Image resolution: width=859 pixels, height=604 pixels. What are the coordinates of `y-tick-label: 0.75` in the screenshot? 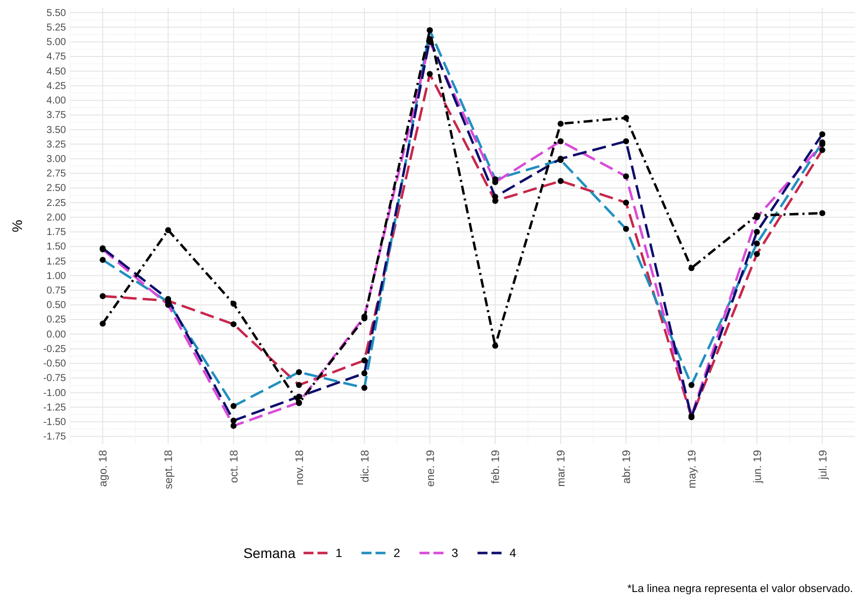 It's located at (56, 290).